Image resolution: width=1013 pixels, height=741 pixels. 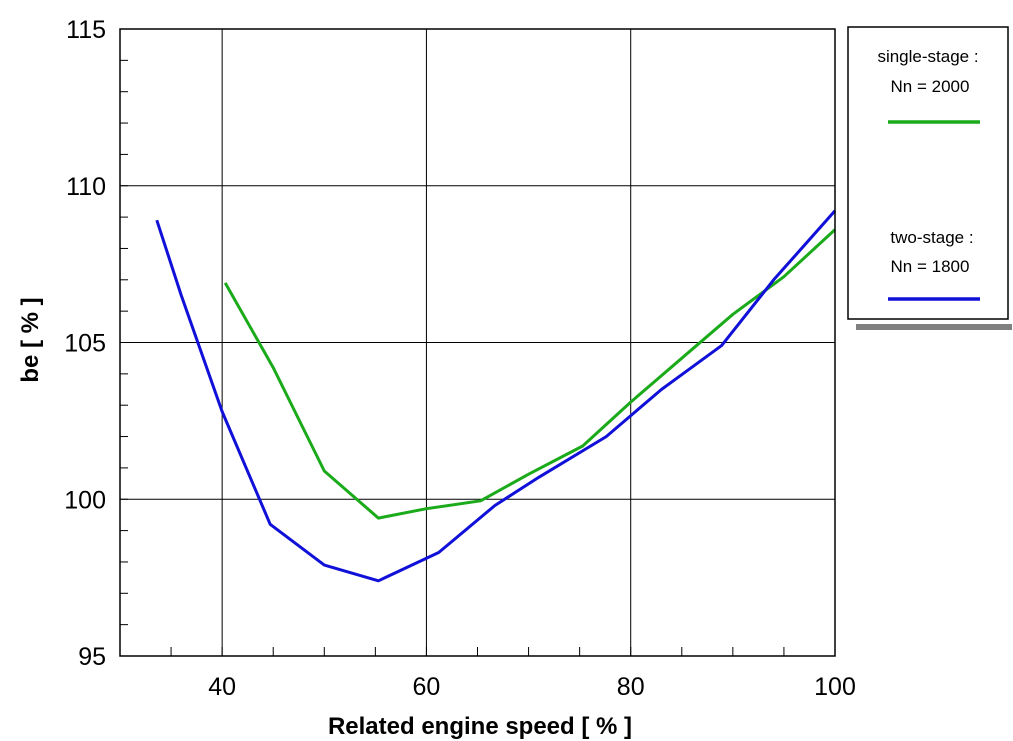 I want to click on y-tick-label: 115, so click(x=86, y=30).